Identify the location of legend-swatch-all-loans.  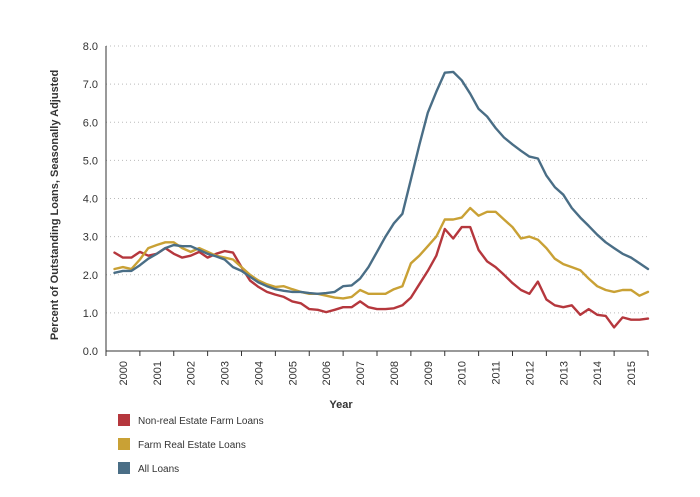
(124, 468).